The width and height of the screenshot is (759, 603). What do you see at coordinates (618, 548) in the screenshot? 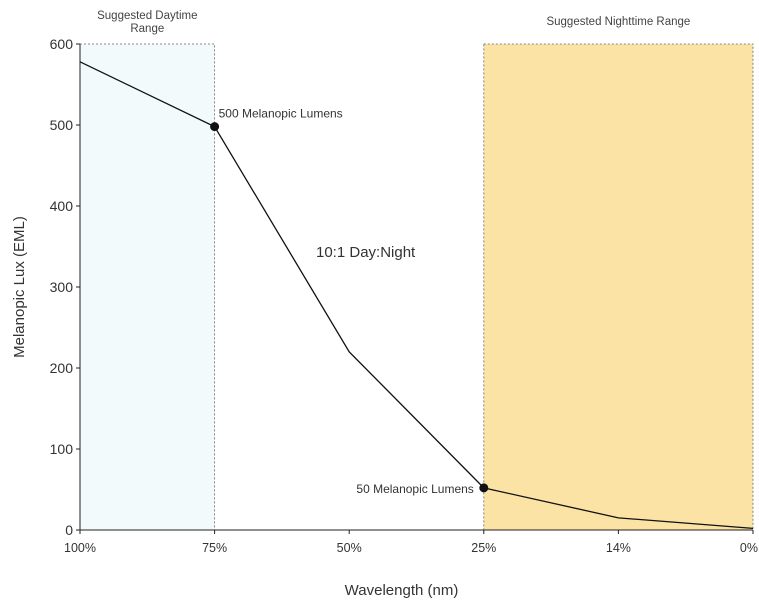
I see `x-tick-label-4: 14%` at bounding box center [618, 548].